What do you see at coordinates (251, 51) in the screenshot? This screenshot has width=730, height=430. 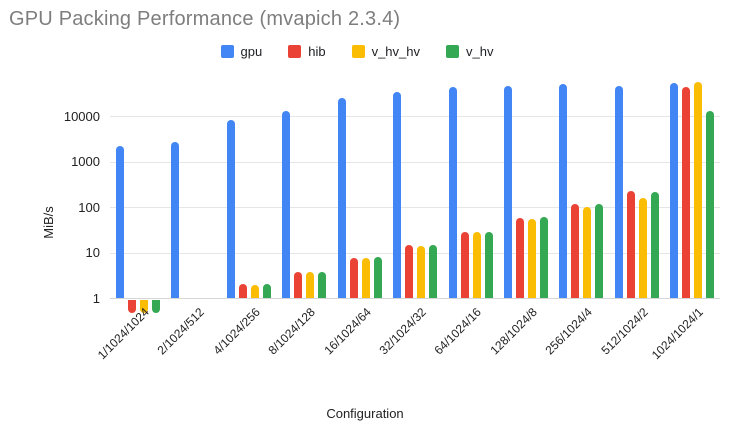 I see `legend-label-gpu: gpu` at bounding box center [251, 51].